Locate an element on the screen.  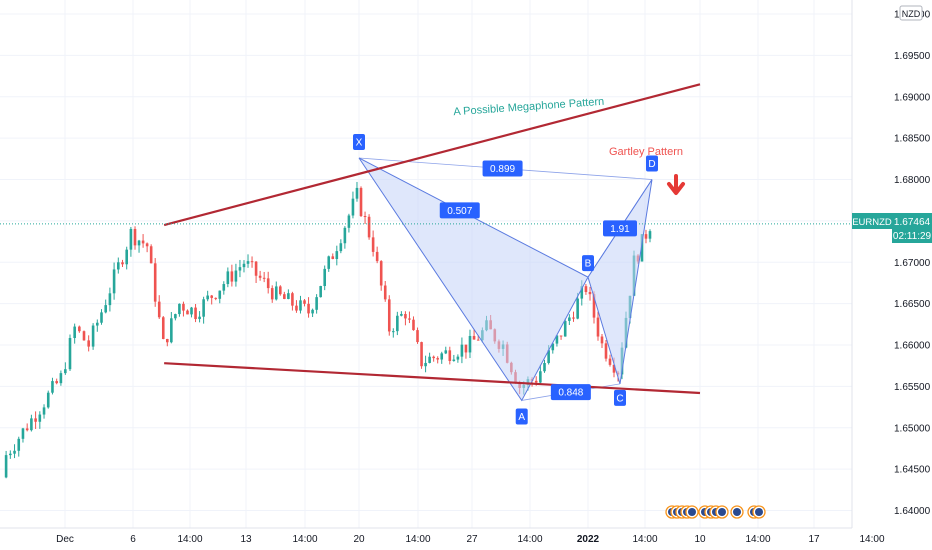
symbol-label: EURNZD is located at coordinates (872, 222).